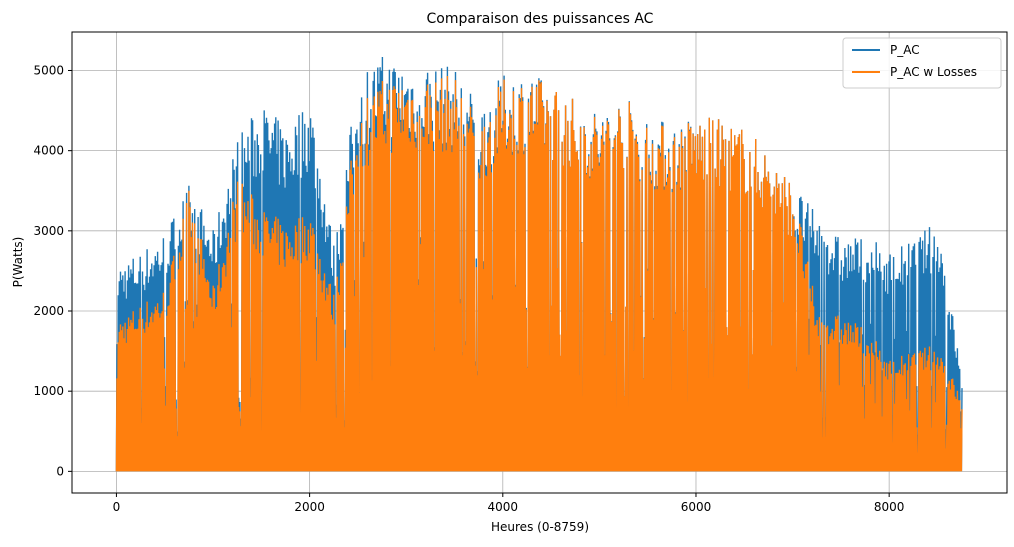 This screenshot has width=1014, height=547. Describe the element at coordinates (309, 507) in the screenshot. I see `x-tick-label: 2000` at that location.